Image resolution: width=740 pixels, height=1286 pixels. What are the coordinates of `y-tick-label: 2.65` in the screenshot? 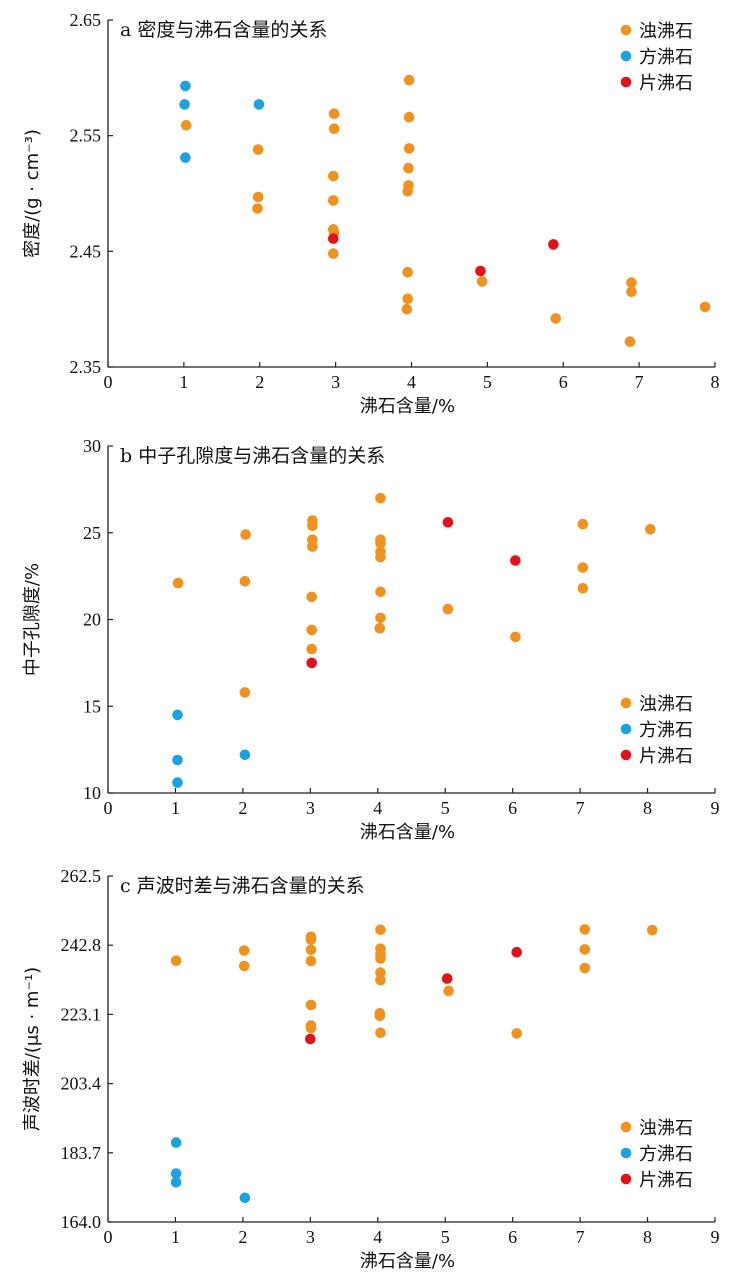 It's located at (86, 20).